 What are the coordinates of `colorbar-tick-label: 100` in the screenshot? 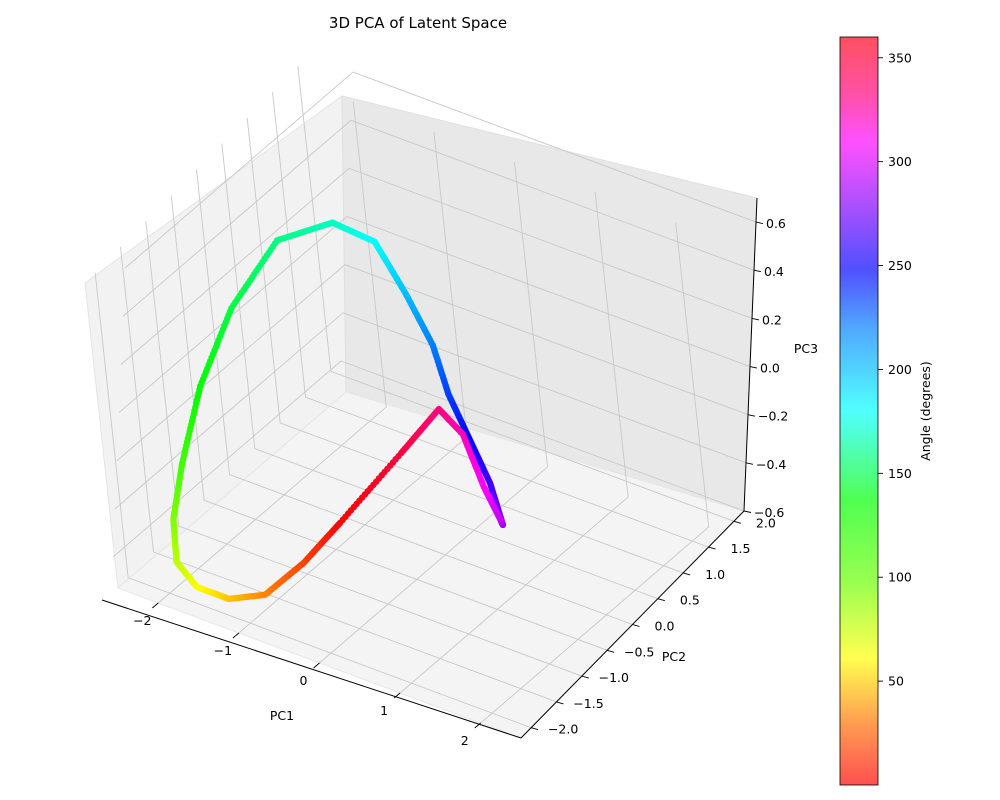 It's located at (900, 577).